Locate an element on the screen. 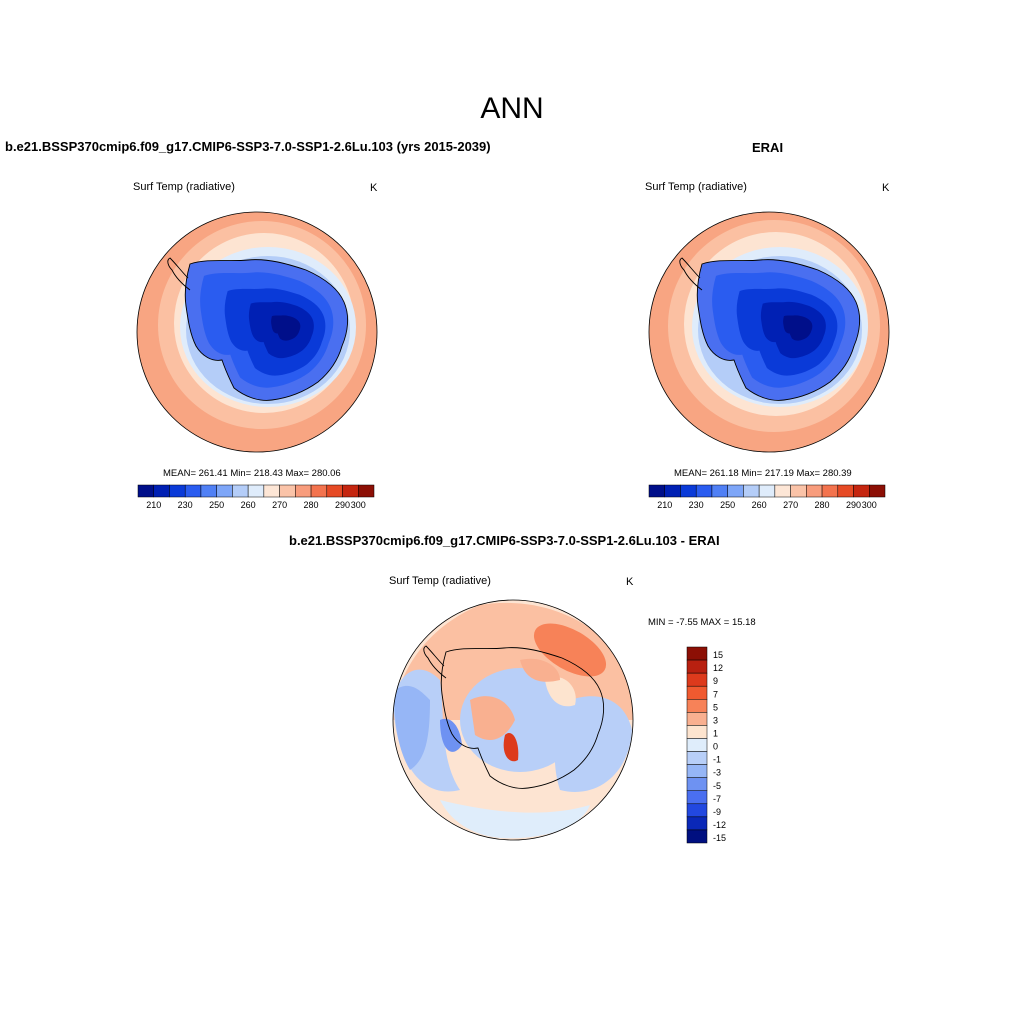 The height and width of the screenshot is (1024, 1024). panel1-colorbar-tick-label: 270 is located at coordinates (279, 505).